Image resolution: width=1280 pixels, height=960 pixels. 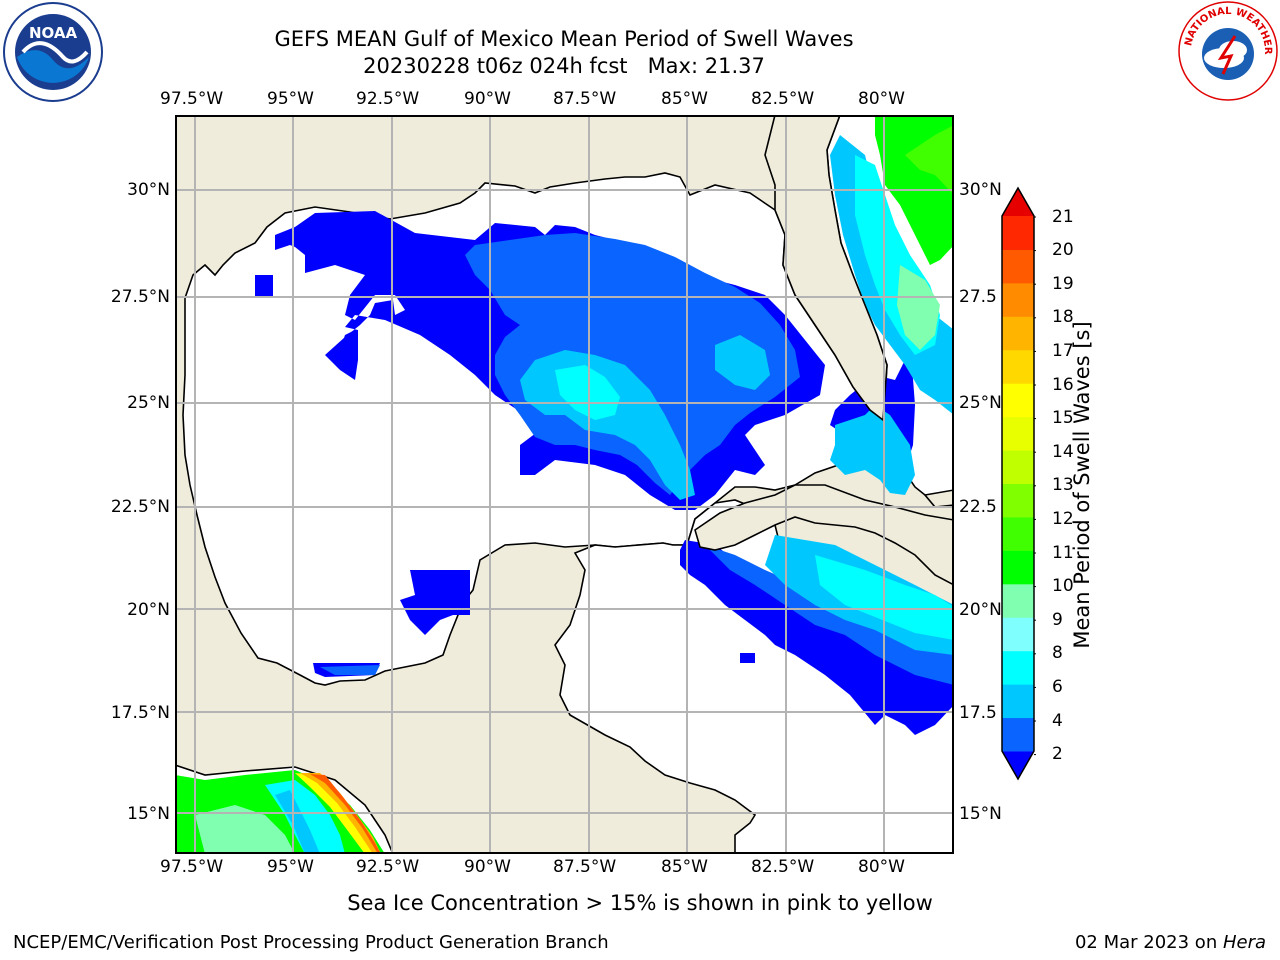 What do you see at coordinates (826, 268) in the screenshot?
I see `florida-land` at bounding box center [826, 268].